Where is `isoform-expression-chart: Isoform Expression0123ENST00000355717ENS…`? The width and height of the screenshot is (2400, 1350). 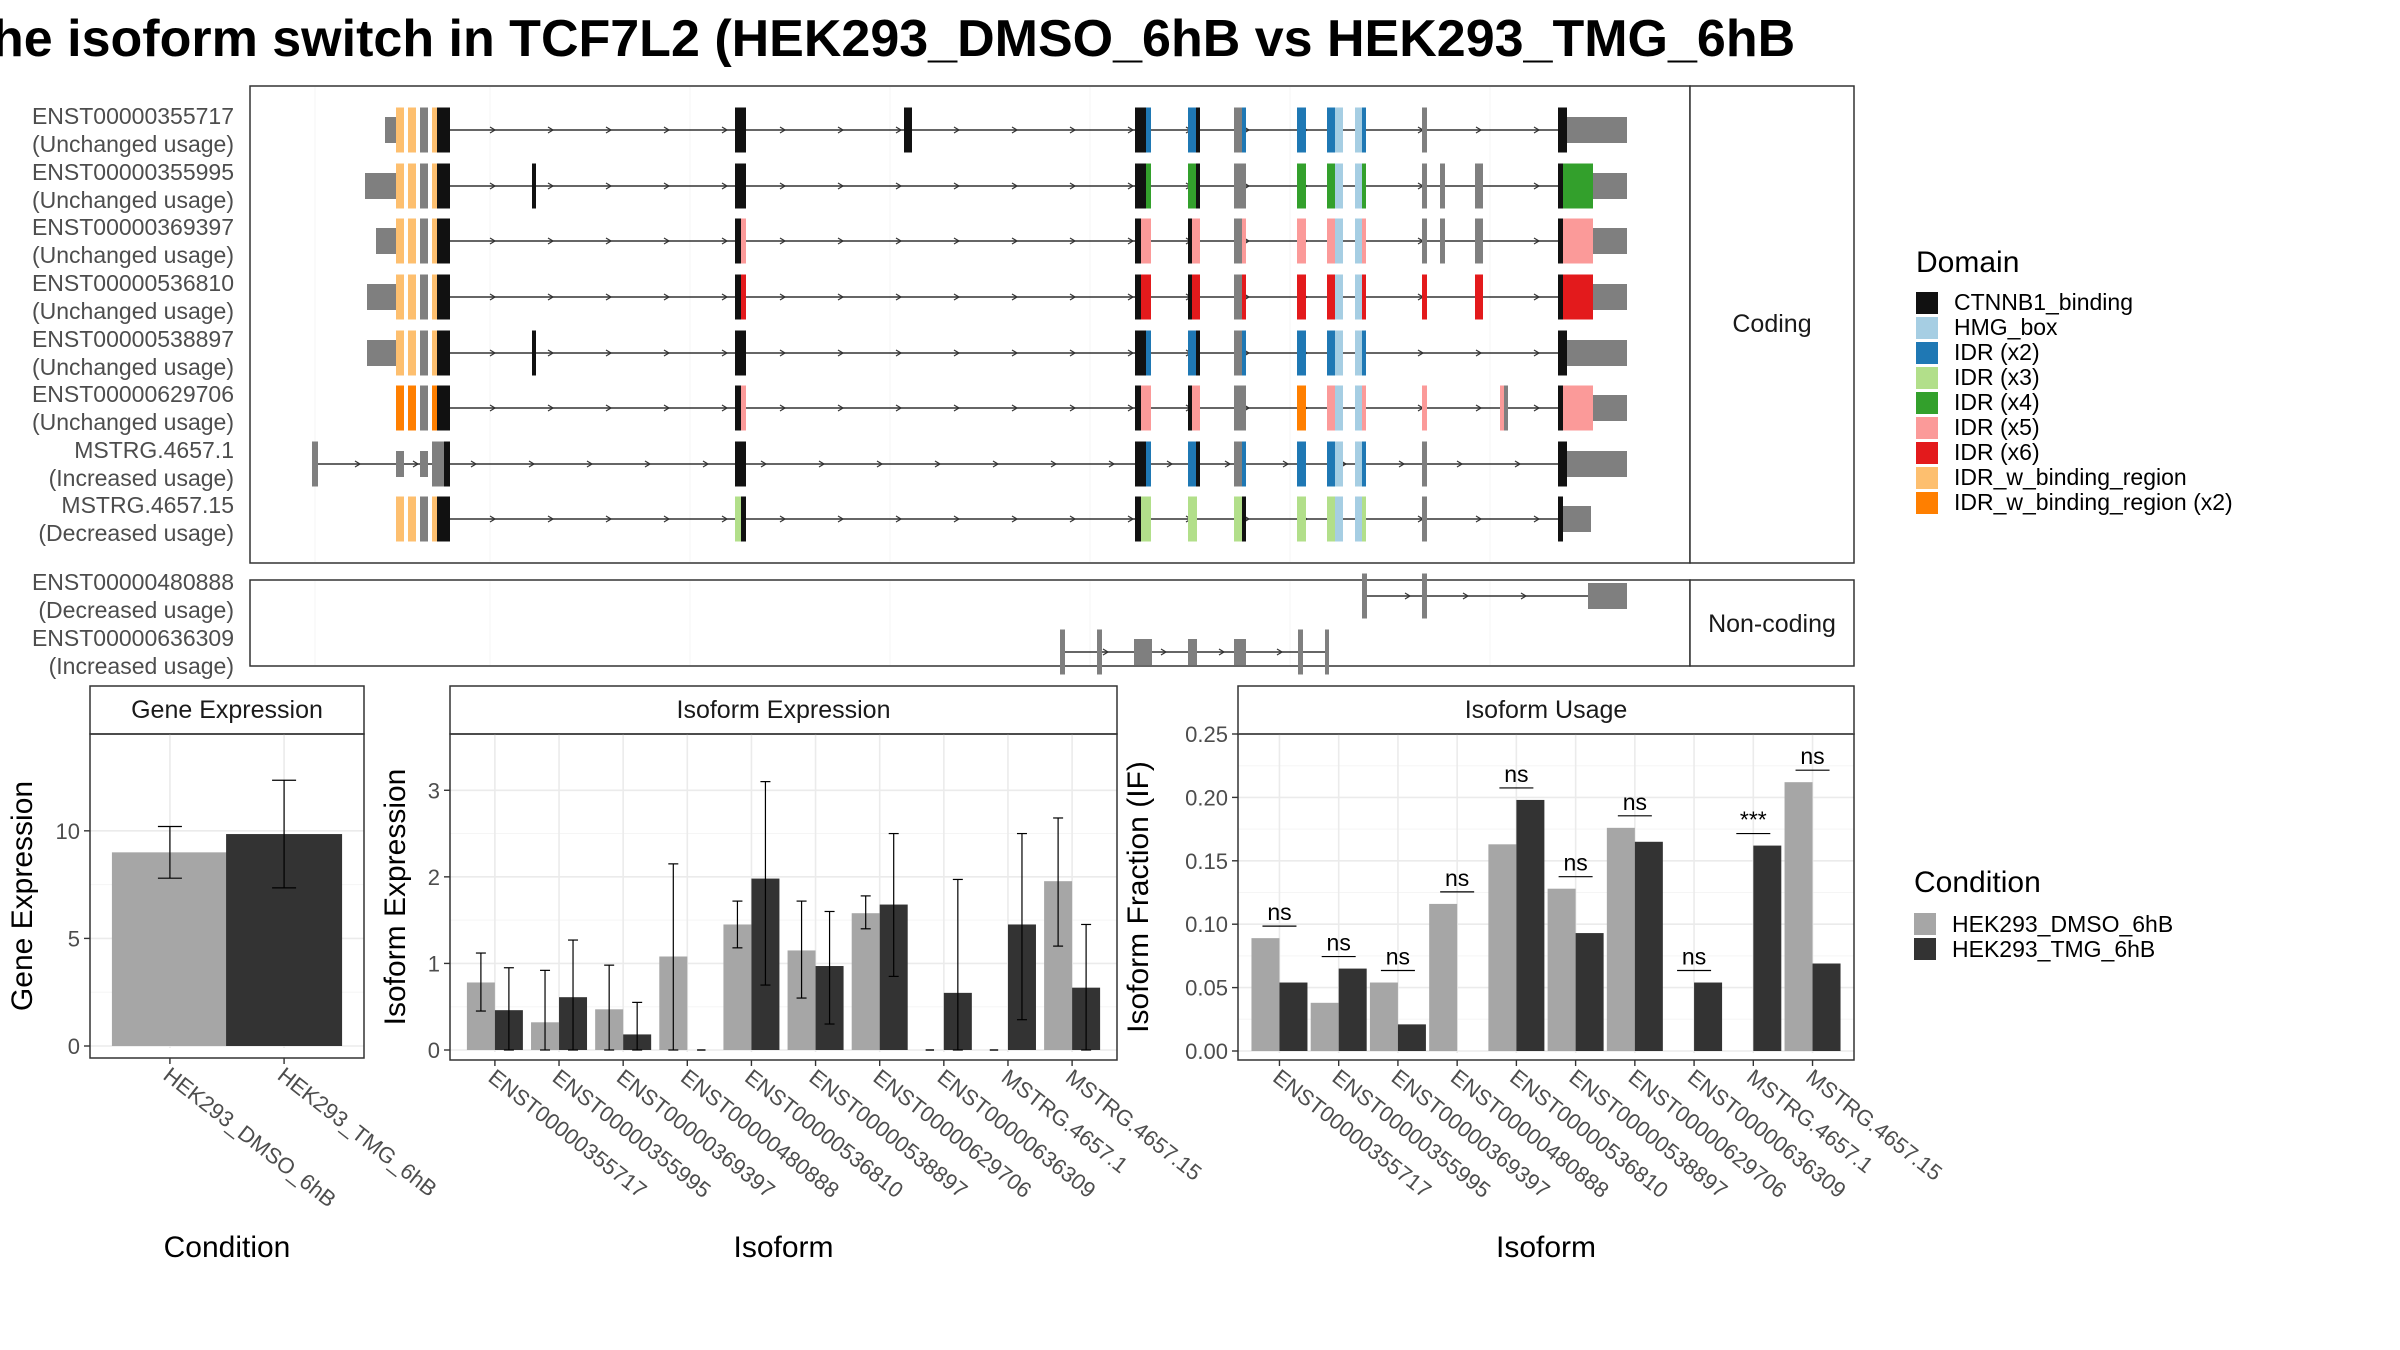
isoform-expression-chart: Isoform Expression0123ENST00000355717ENS… is located at coordinates (793, 974).